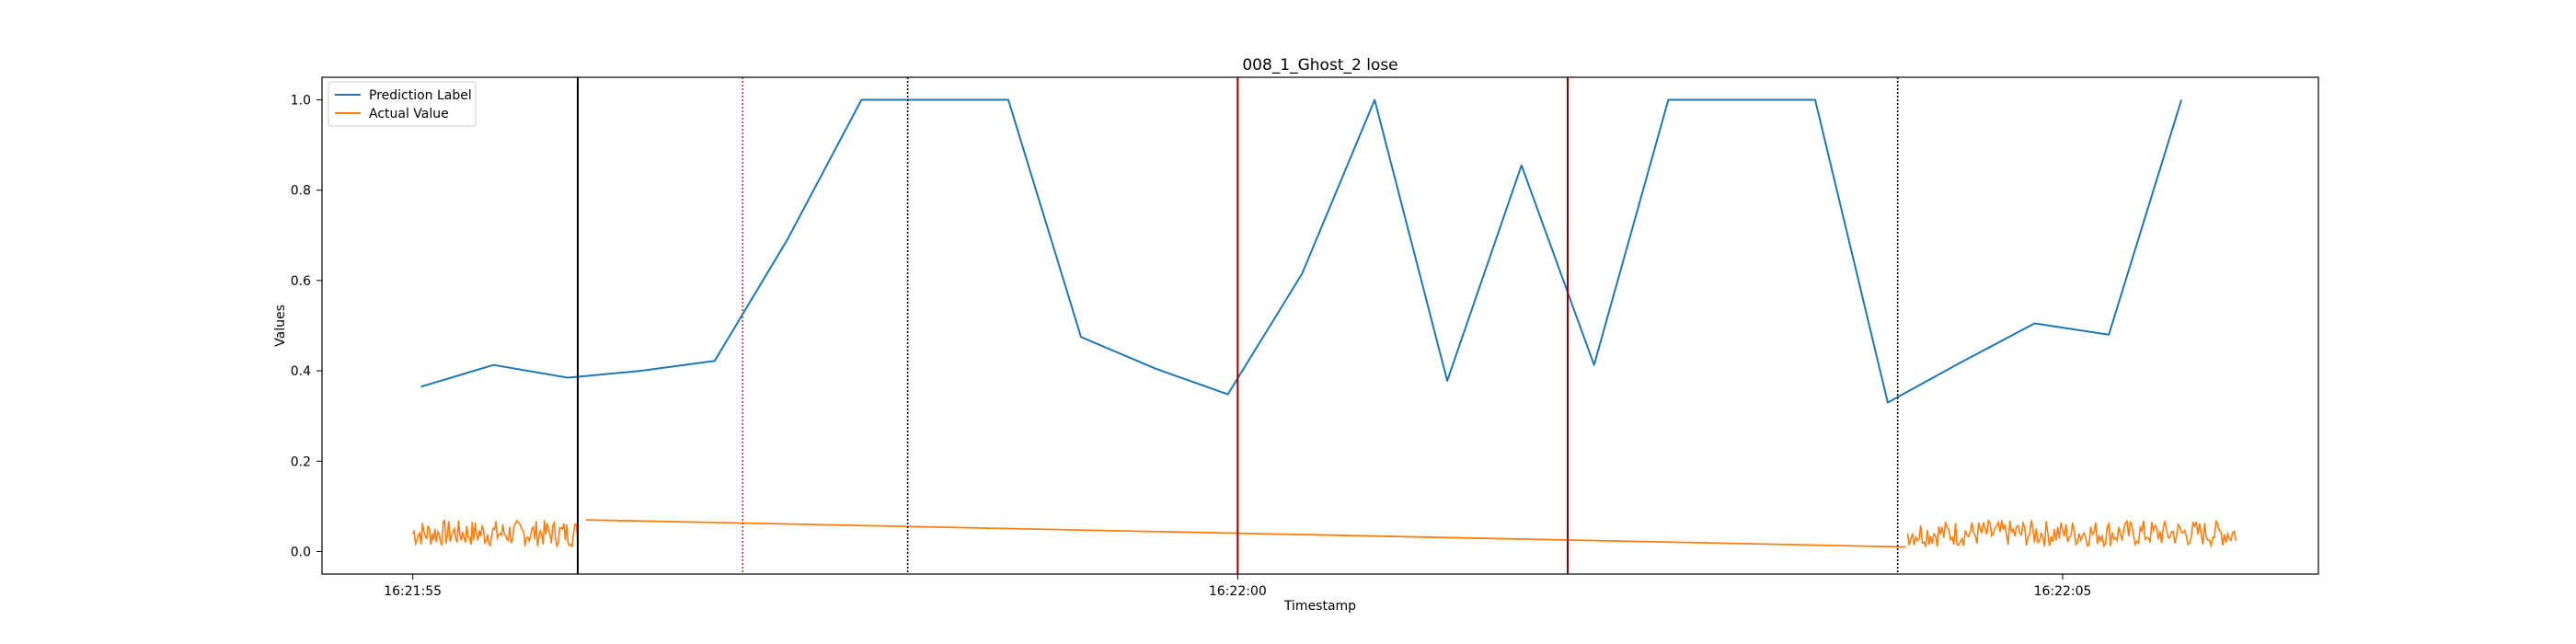 This screenshot has height=644, width=2576. What do you see at coordinates (301, 191) in the screenshot?
I see `y-tick-label: 0.8` at bounding box center [301, 191].